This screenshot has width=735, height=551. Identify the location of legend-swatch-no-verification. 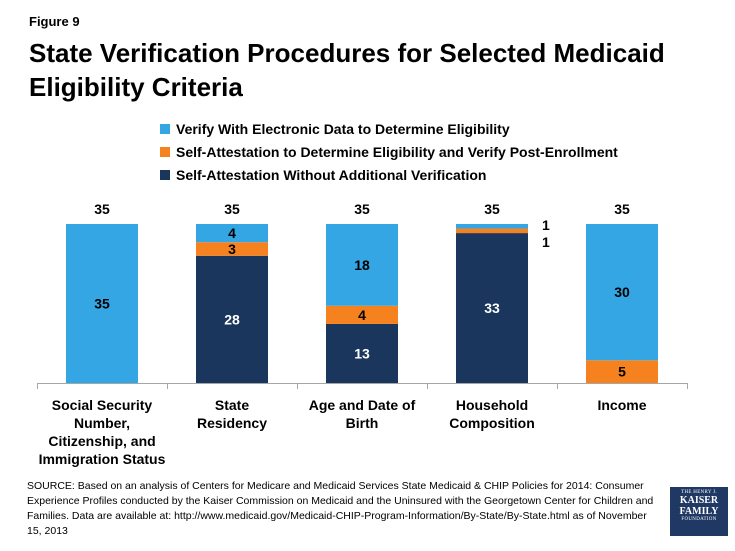
(165, 174).